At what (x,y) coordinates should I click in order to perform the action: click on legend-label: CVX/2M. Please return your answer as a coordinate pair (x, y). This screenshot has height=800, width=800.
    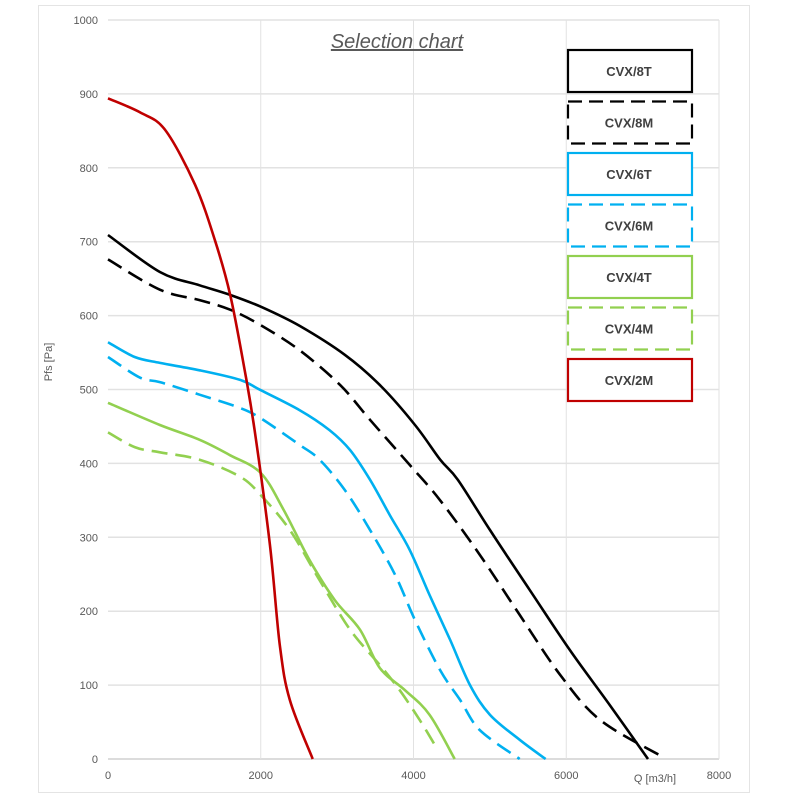
    Looking at the image, I should click on (629, 380).